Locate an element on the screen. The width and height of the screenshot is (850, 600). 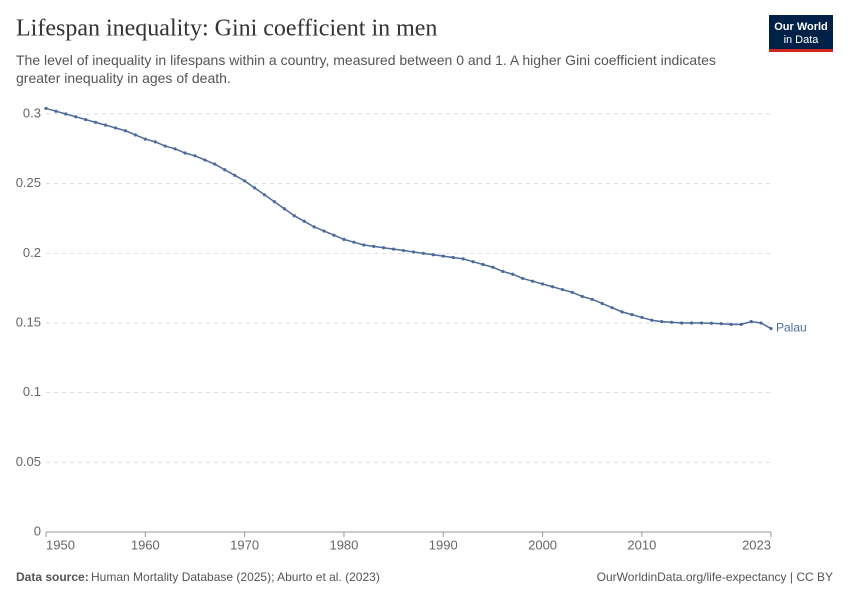
y-tick-label: 0.25 is located at coordinates (28, 182).